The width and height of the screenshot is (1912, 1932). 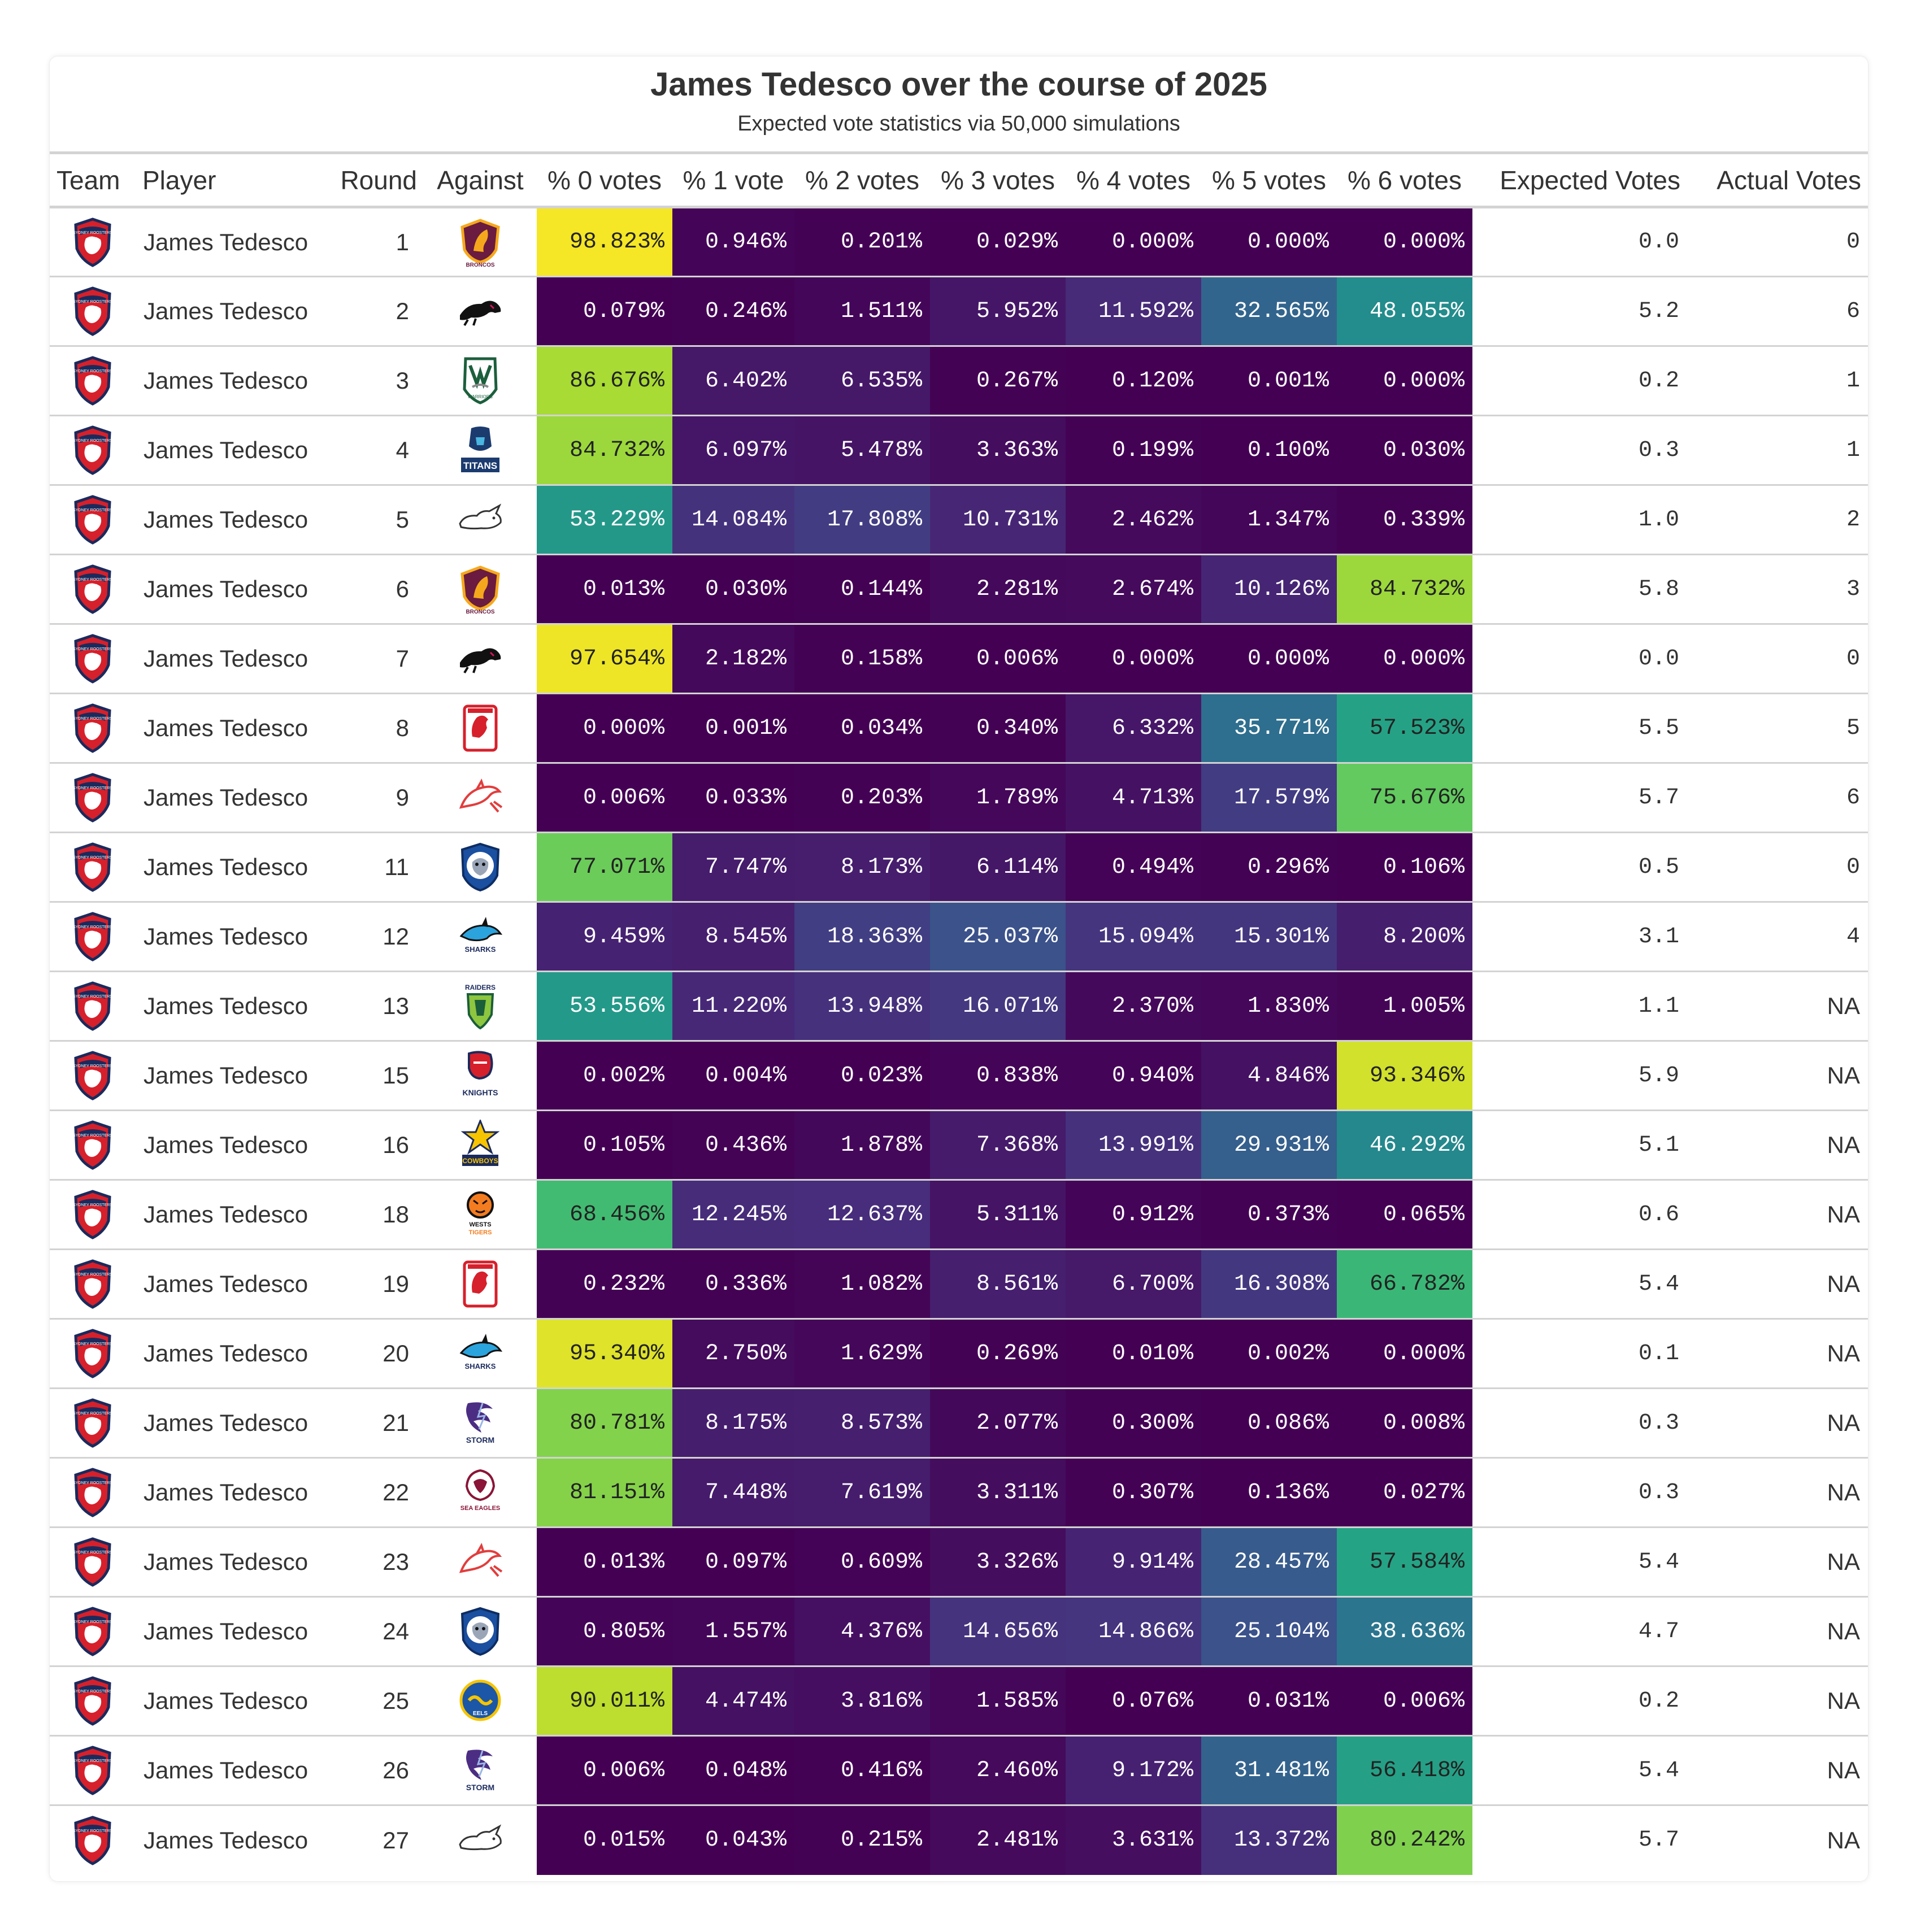 I want to click on pct-0-cell: 0.805%, so click(x=605, y=1631).